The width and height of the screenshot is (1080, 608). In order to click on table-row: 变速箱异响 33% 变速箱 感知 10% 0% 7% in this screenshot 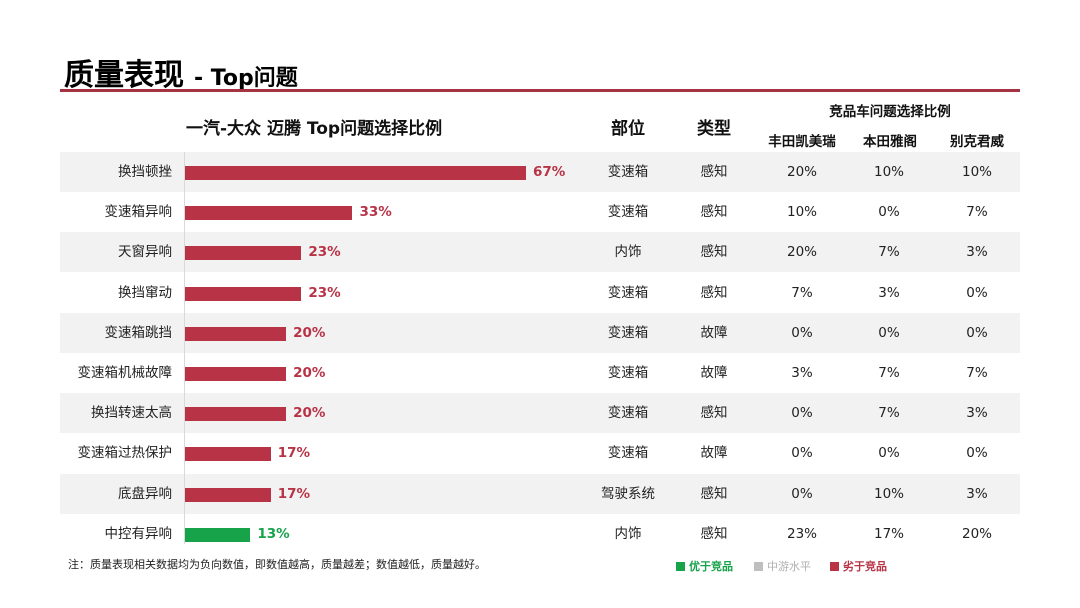, I will do `click(540, 212)`.